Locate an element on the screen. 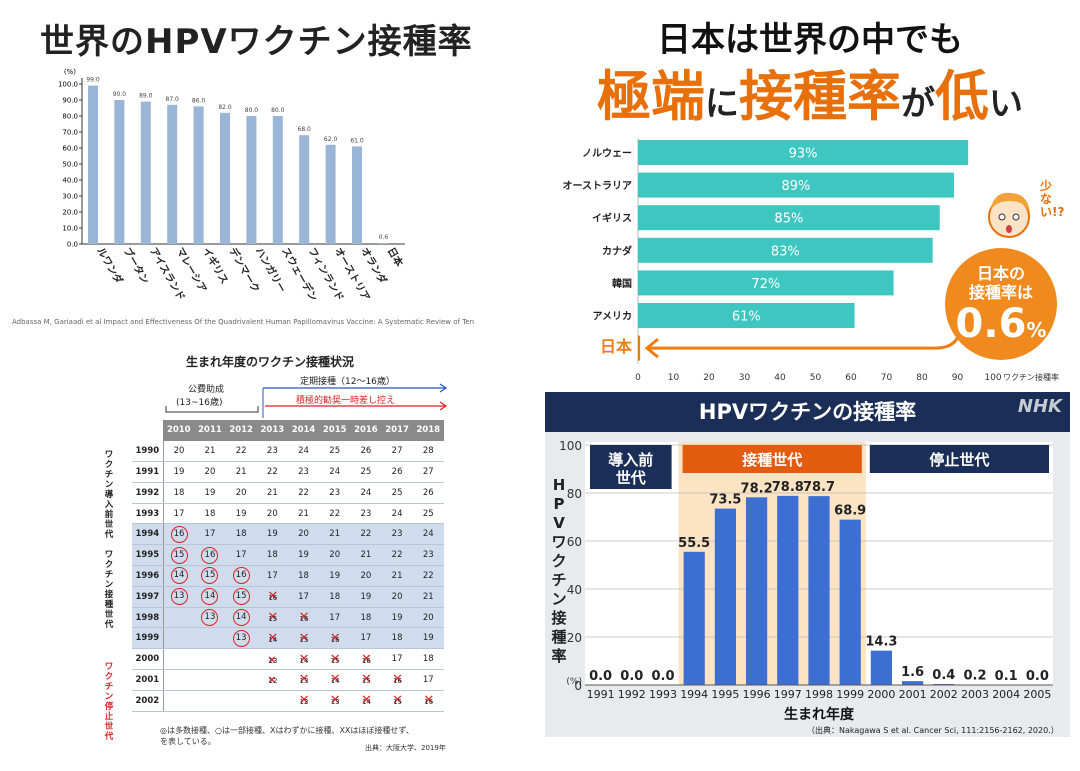 The width and height of the screenshot is (1080, 771). japan-rate-badge: 日本の 接種率は 0.6% is located at coordinates (1001, 304).